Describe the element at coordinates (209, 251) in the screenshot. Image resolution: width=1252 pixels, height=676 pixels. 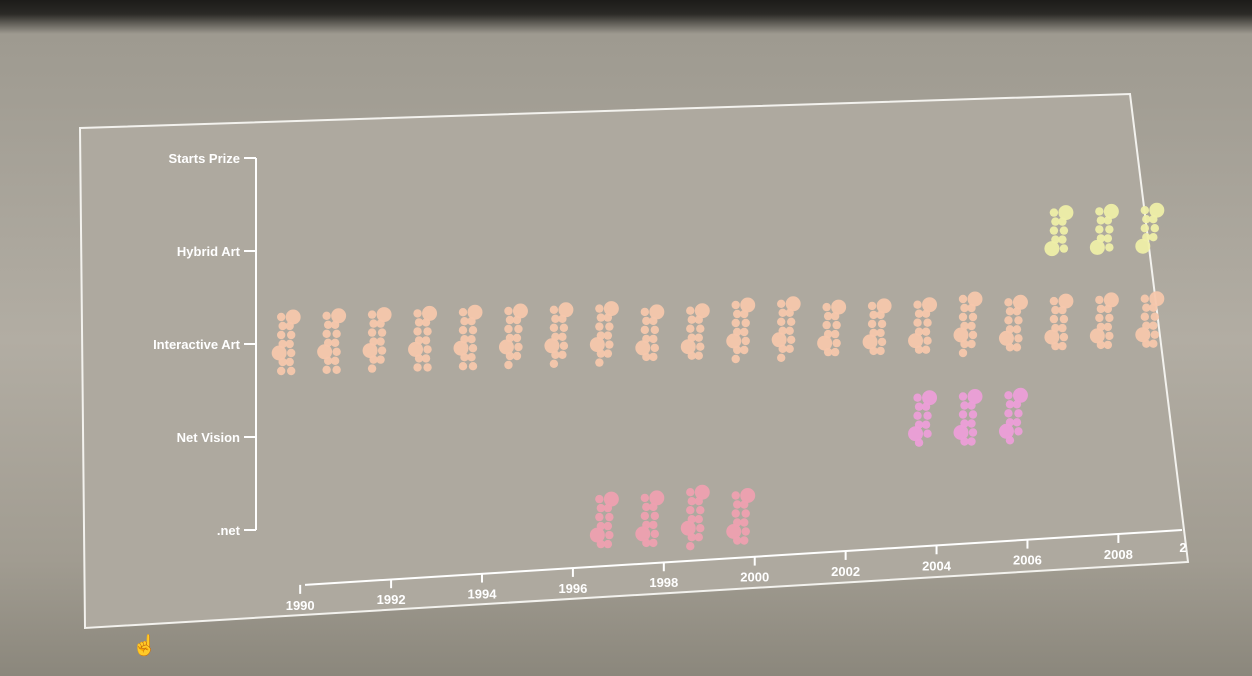
I see `y-tick-label: Hybrid Art` at that location.